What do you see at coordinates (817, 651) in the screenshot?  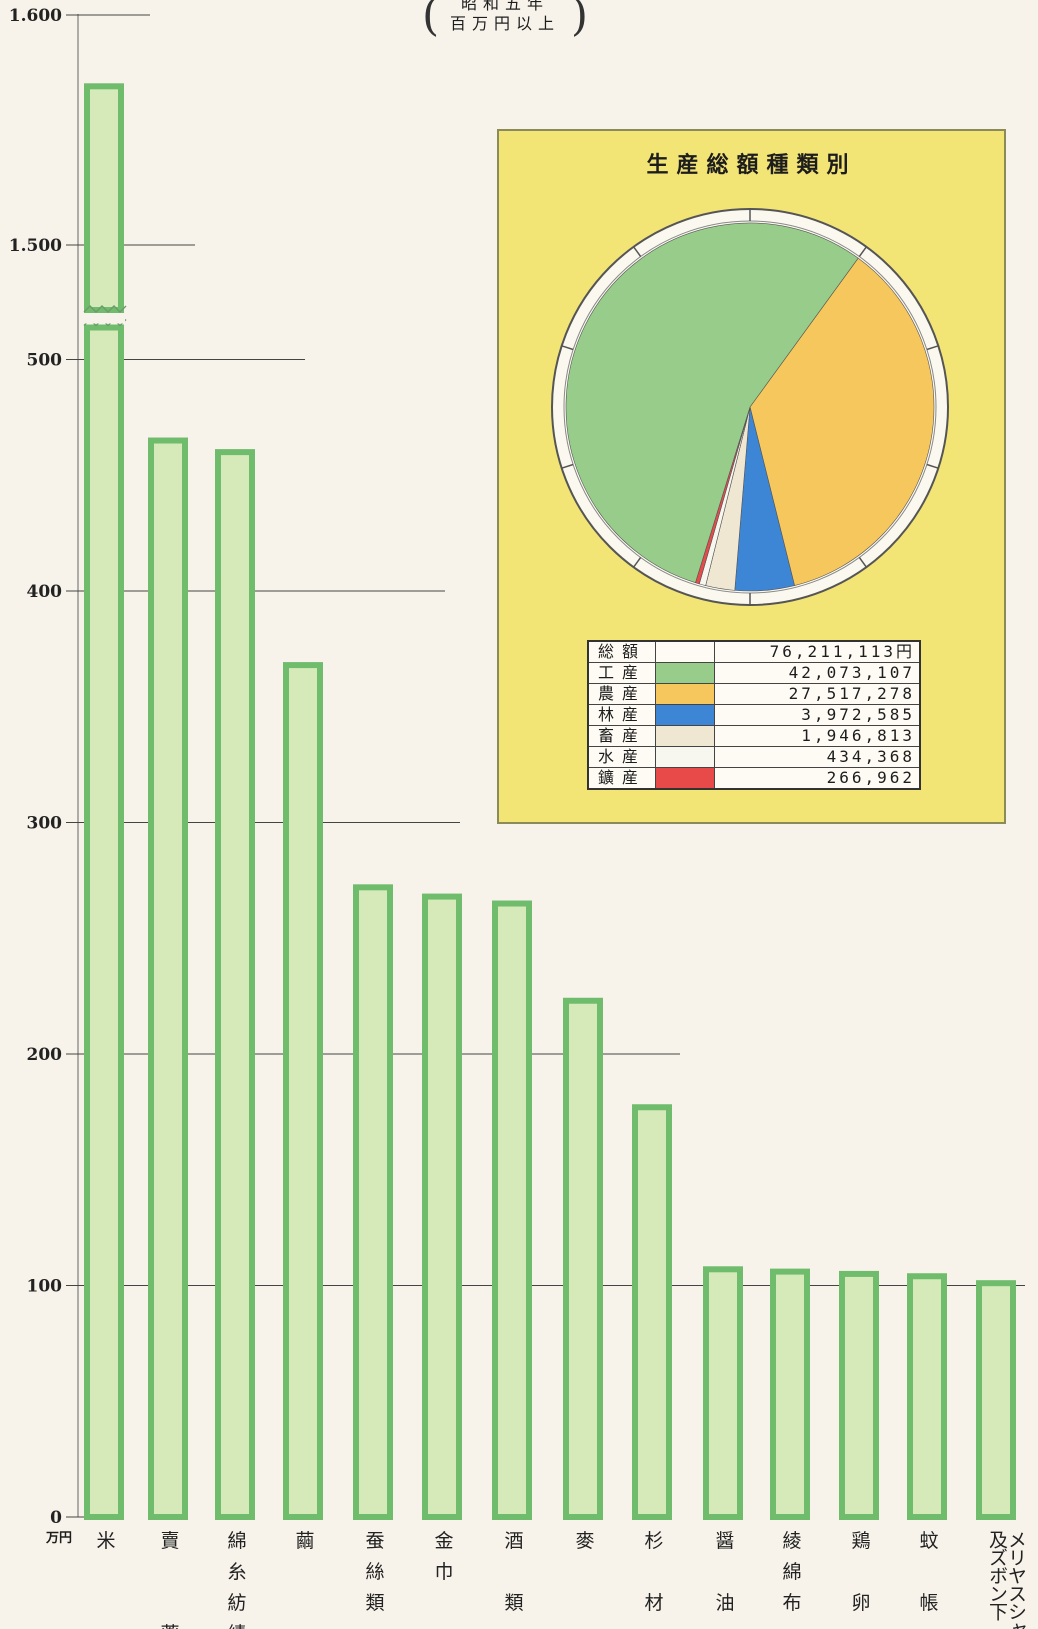 I see `legend-value: 76,211,113円` at bounding box center [817, 651].